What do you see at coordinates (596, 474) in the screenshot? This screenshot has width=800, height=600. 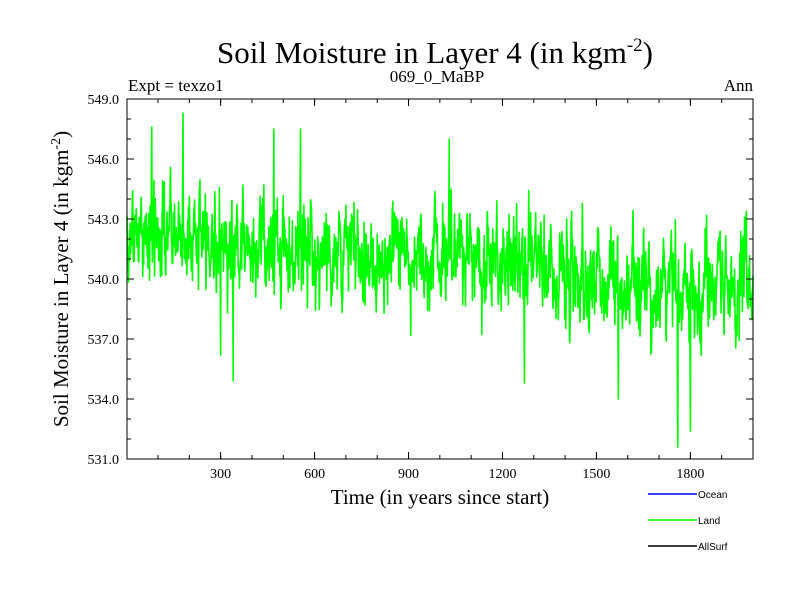 I see `x-tick-label: 1500` at bounding box center [596, 474].